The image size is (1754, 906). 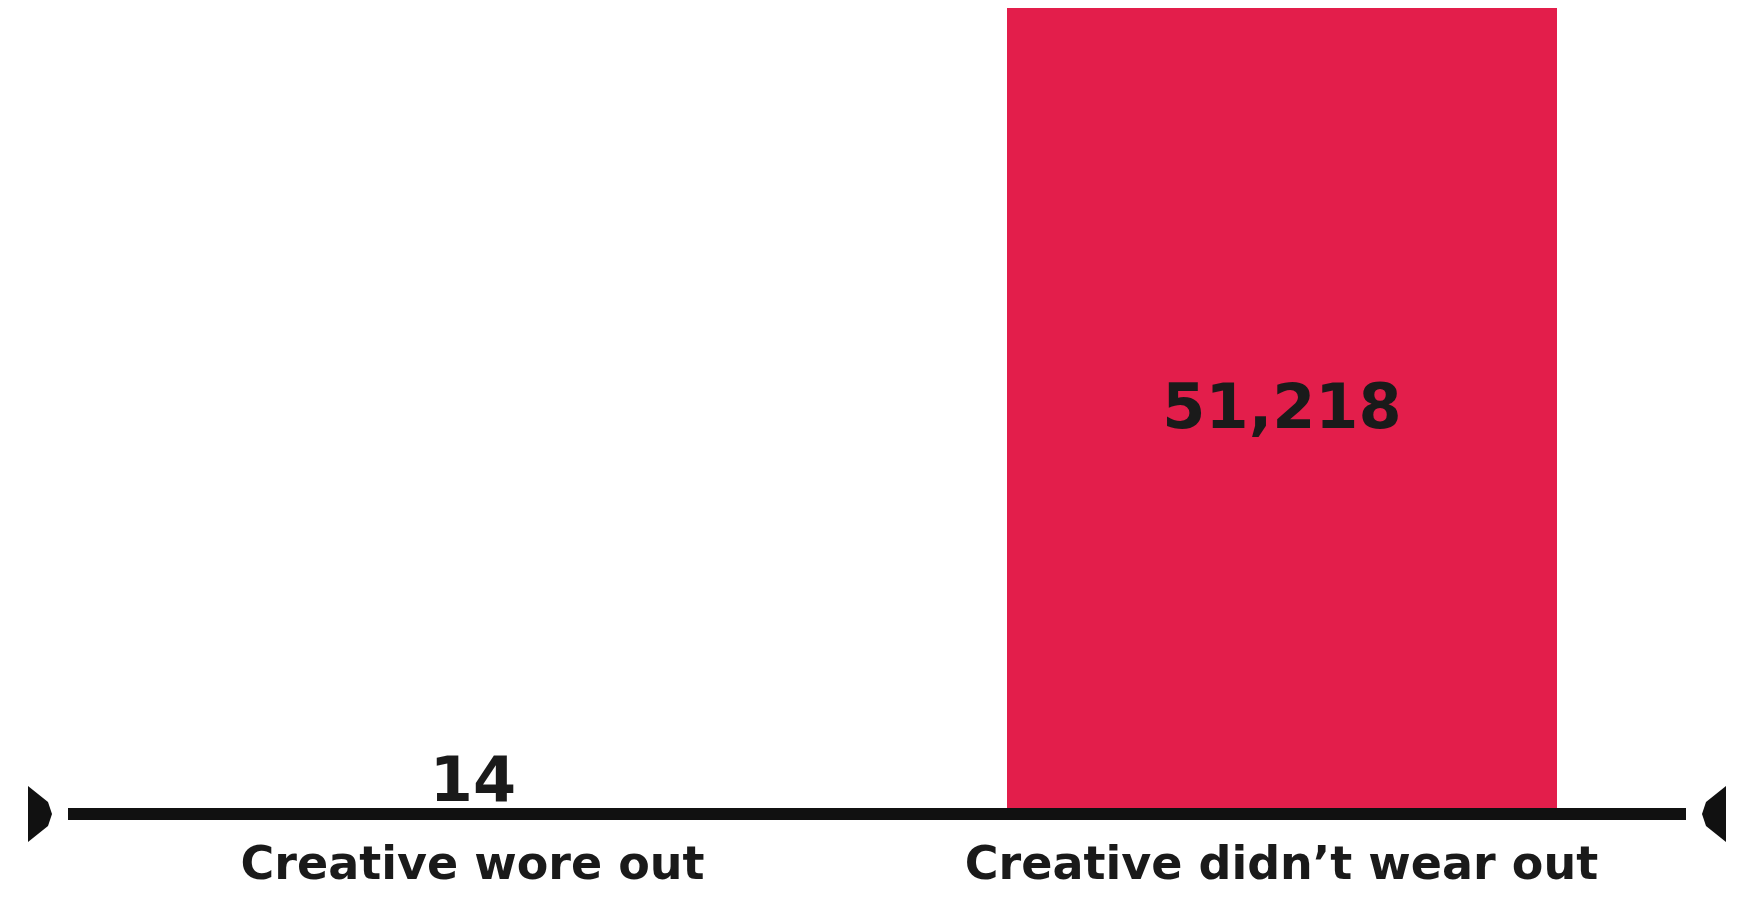 I want to click on data-label: 14, so click(x=473, y=779).